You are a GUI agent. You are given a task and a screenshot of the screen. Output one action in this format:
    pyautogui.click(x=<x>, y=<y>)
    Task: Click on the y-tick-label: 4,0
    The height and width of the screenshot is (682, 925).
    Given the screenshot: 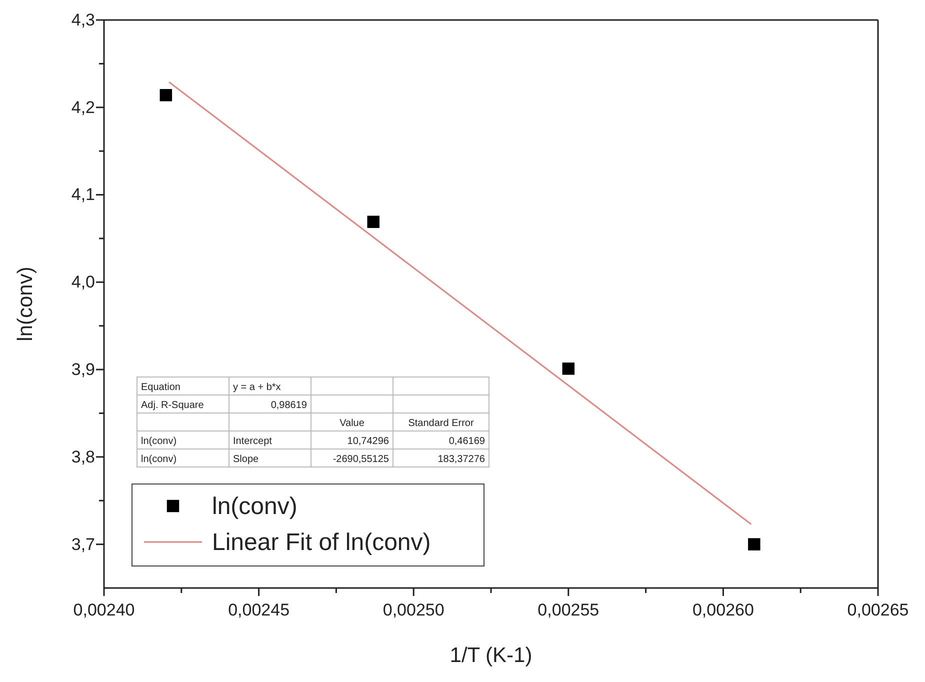 What is the action you would take?
    pyautogui.click(x=83, y=282)
    